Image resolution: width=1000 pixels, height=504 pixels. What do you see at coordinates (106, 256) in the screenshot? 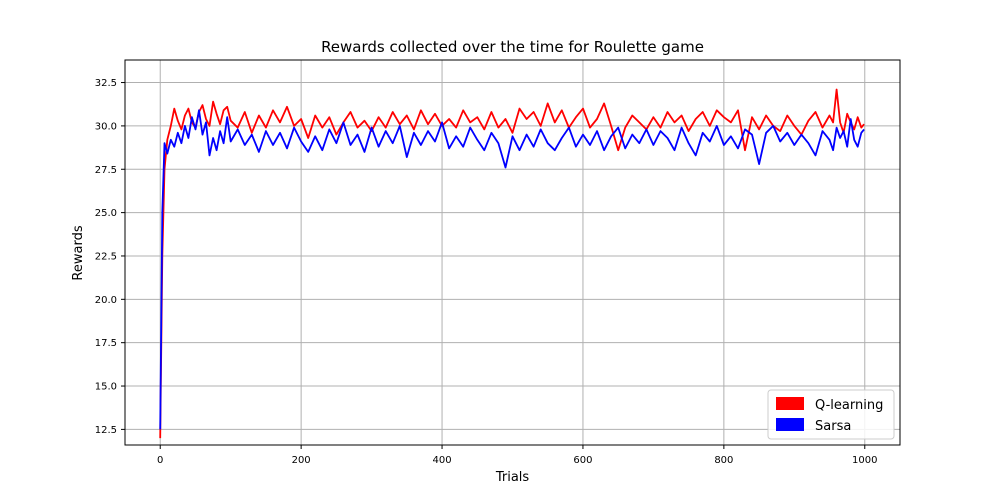
I see `y-tick-label: 22.5` at bounding box center [106, 256].